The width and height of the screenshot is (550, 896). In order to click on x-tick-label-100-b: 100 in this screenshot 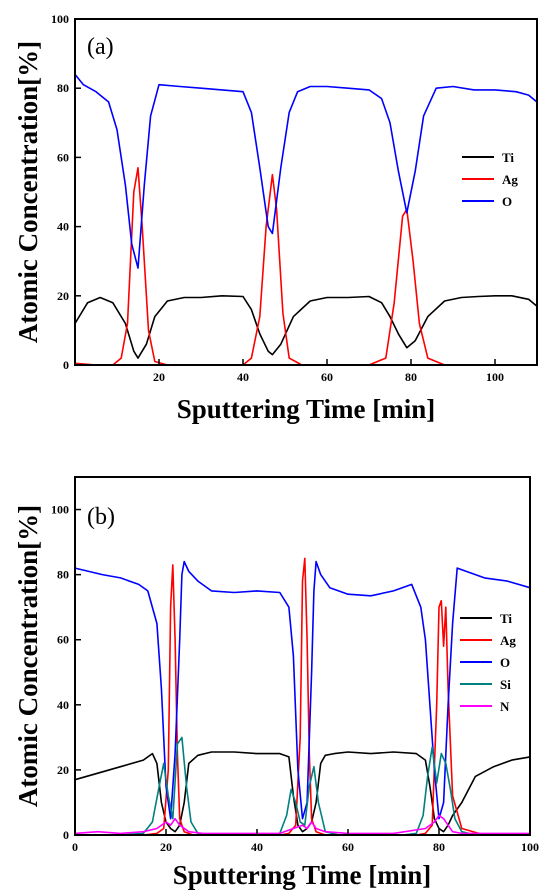, I will do `click(530, 847)`.